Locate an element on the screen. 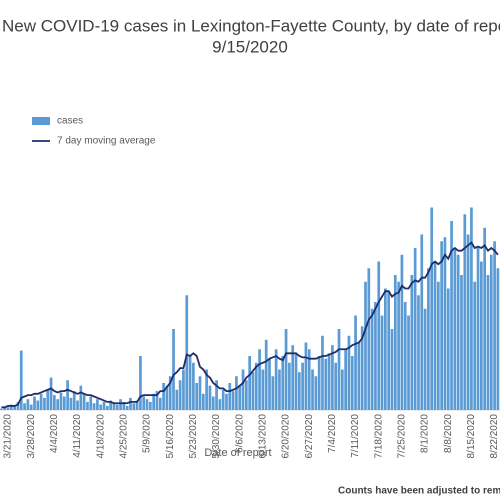 The width and height of the screenshot is (500, 500). x-tick-label: 4/4/2020 is located at coordinates (54, 433).